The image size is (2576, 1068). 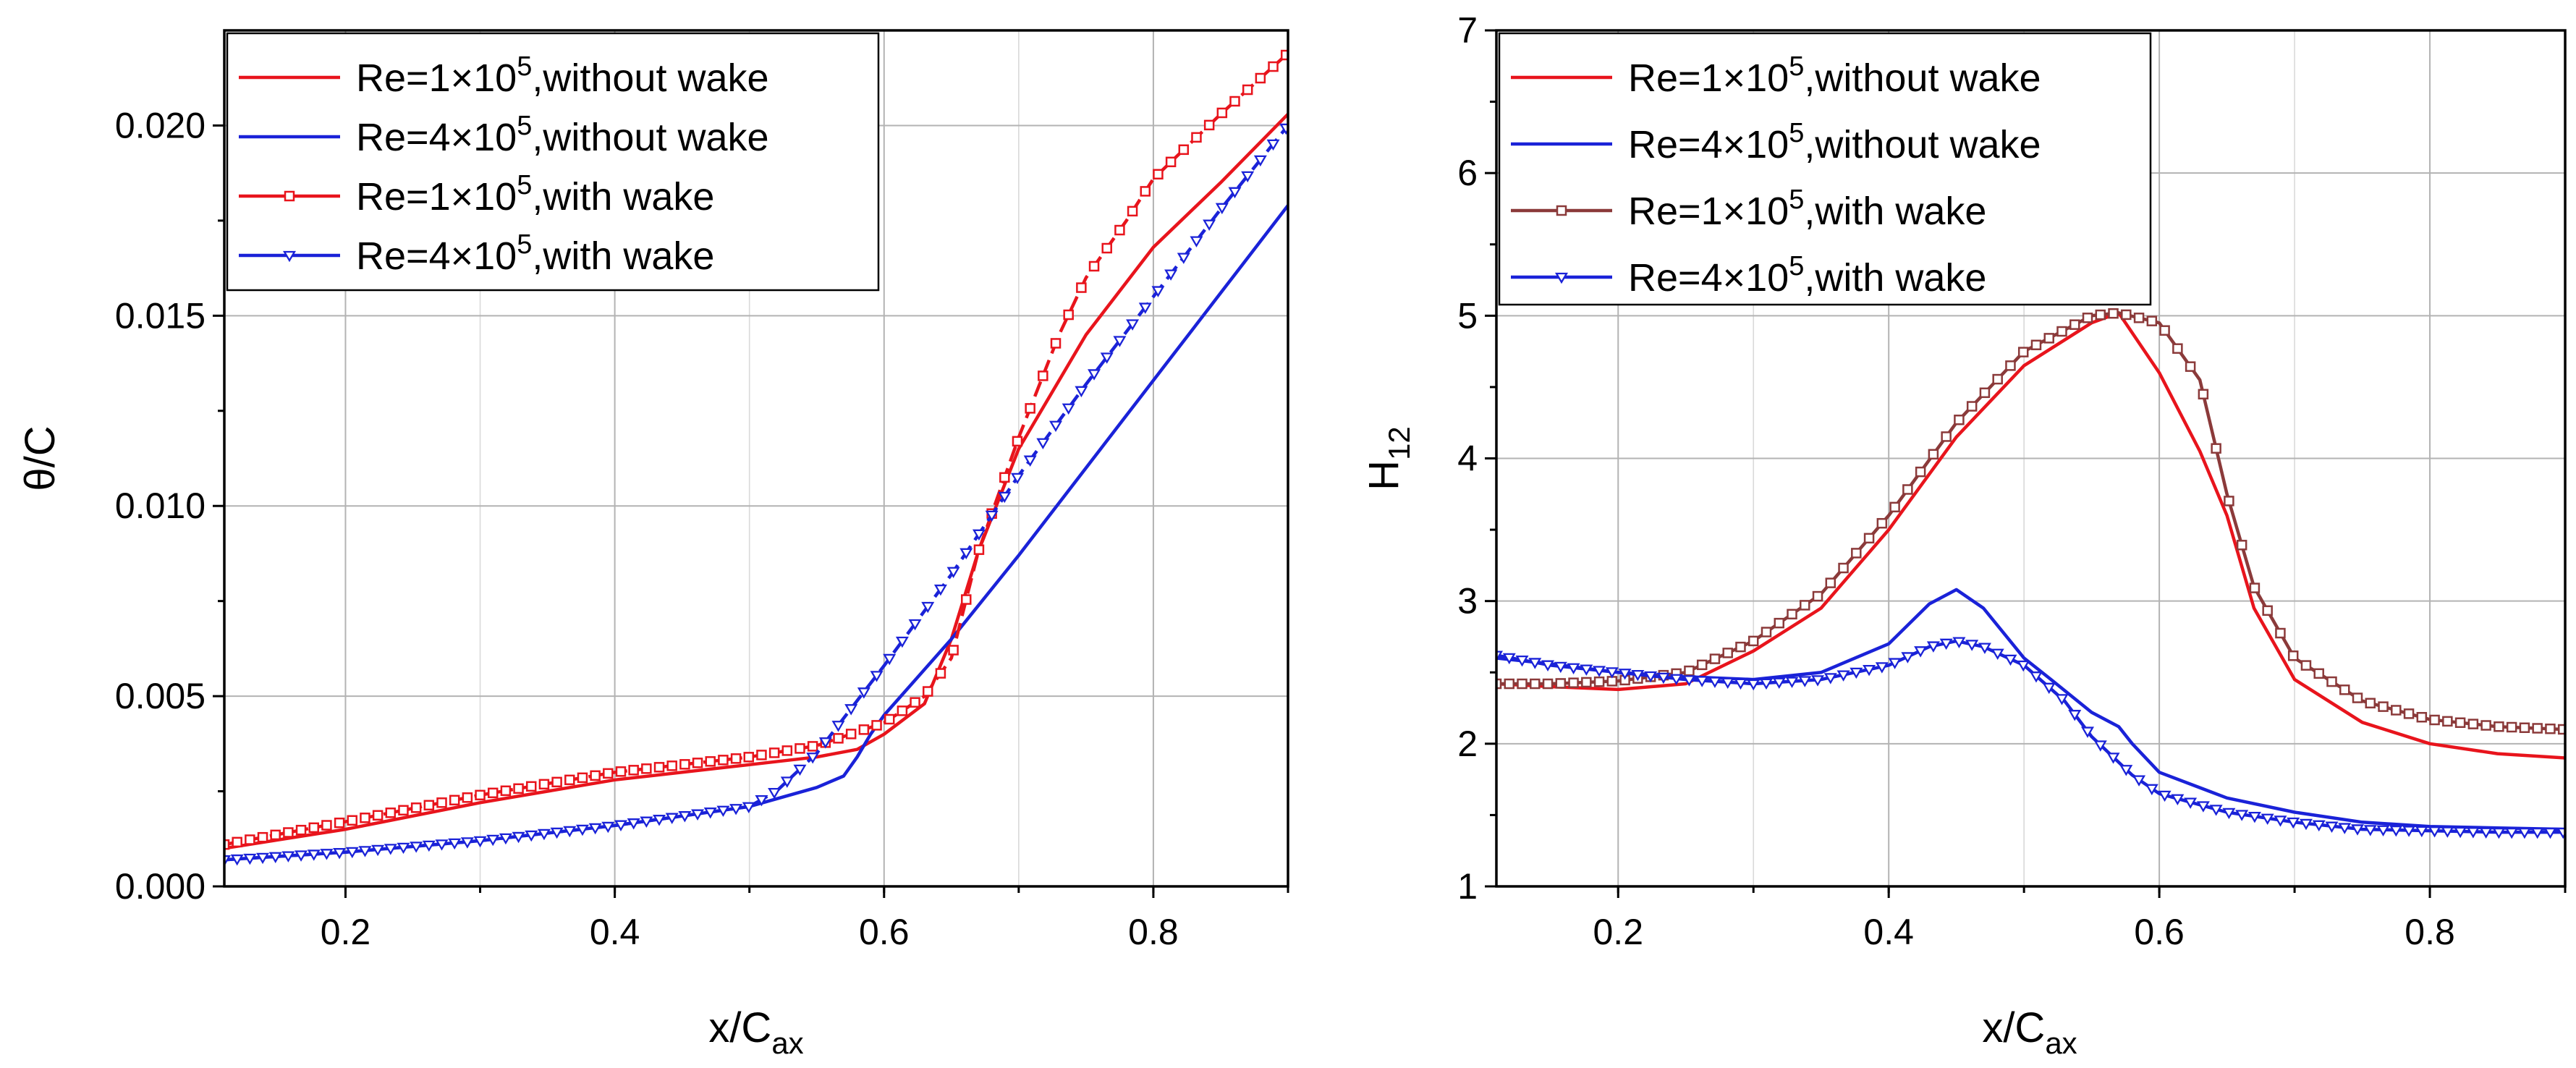 I want to click on y-tick-label: 7, so click(x=1467, y=30).